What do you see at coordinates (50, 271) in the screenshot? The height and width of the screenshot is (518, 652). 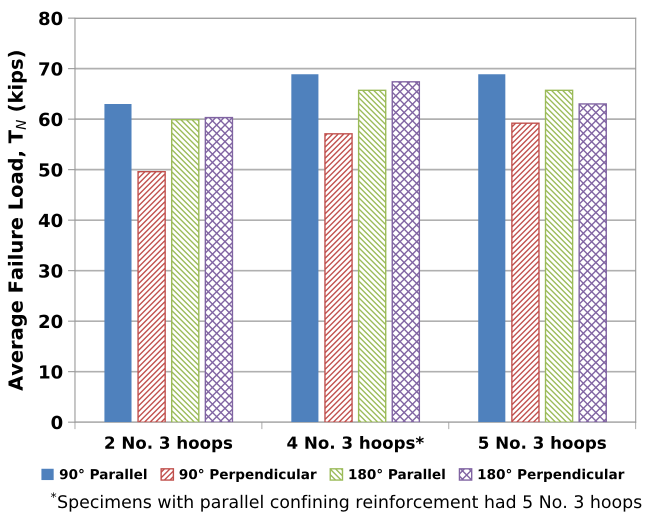 I see `y-tick-label: 30` at bounding box center [50, 271].